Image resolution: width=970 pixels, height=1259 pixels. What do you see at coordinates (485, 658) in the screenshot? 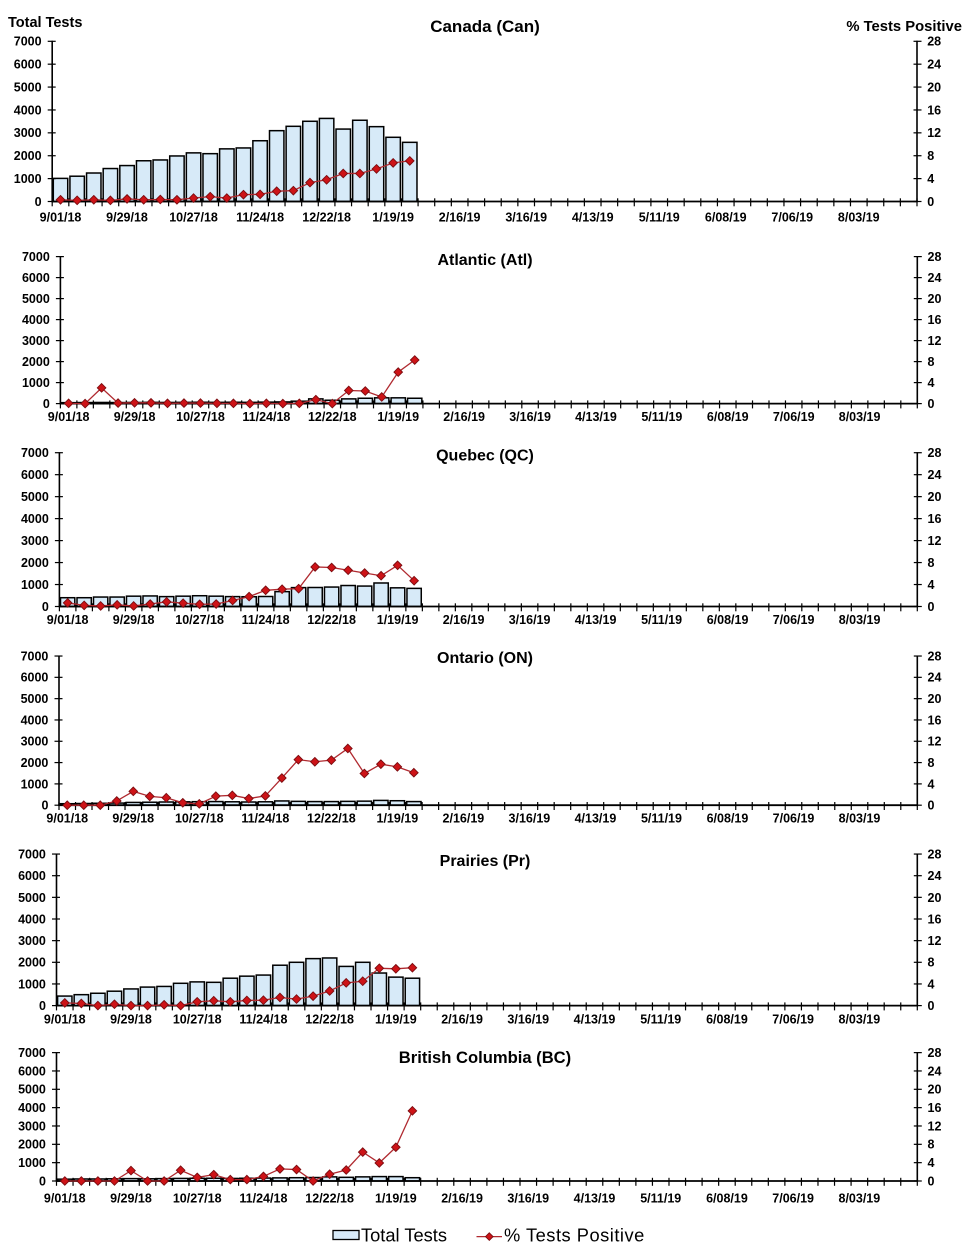
I see `svg-text: Ontario (ON)` at bounding box center [485, 658].